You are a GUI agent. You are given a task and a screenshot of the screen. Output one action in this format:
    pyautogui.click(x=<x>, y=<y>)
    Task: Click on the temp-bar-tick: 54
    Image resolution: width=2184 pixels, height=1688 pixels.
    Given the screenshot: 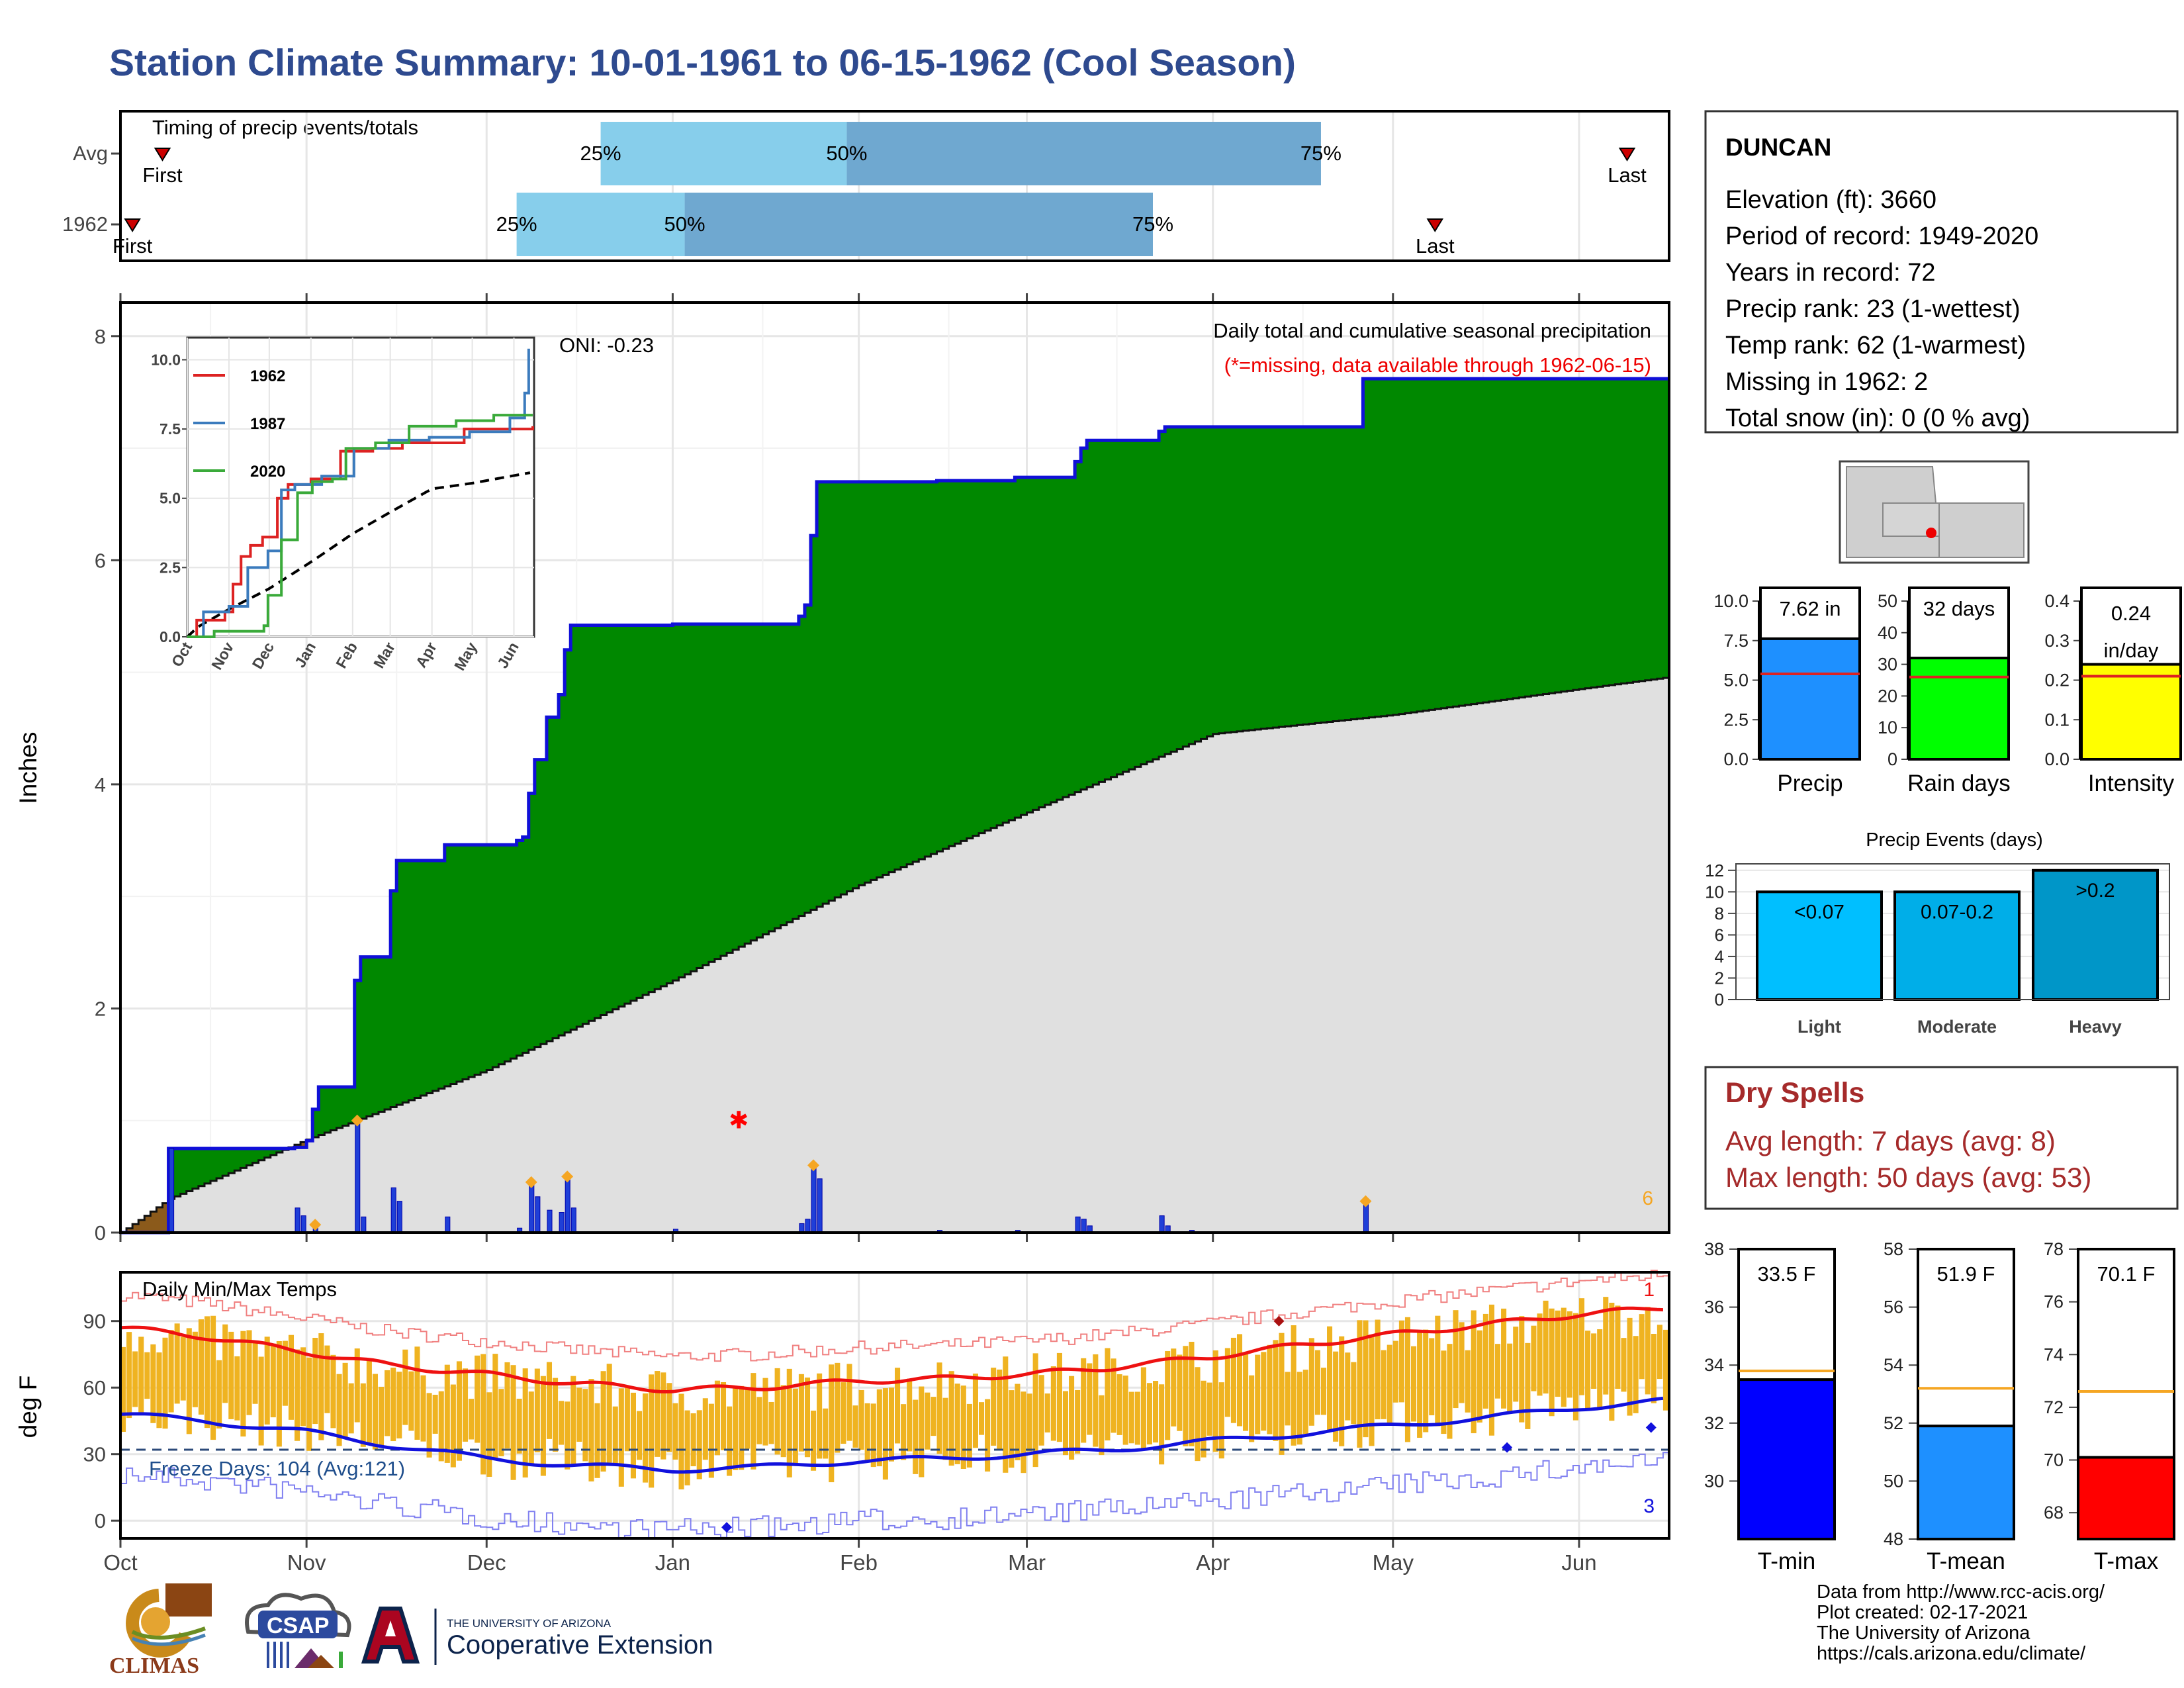 What is the action you would take?
    pyautogui.click(x=1894, y=1365)
    